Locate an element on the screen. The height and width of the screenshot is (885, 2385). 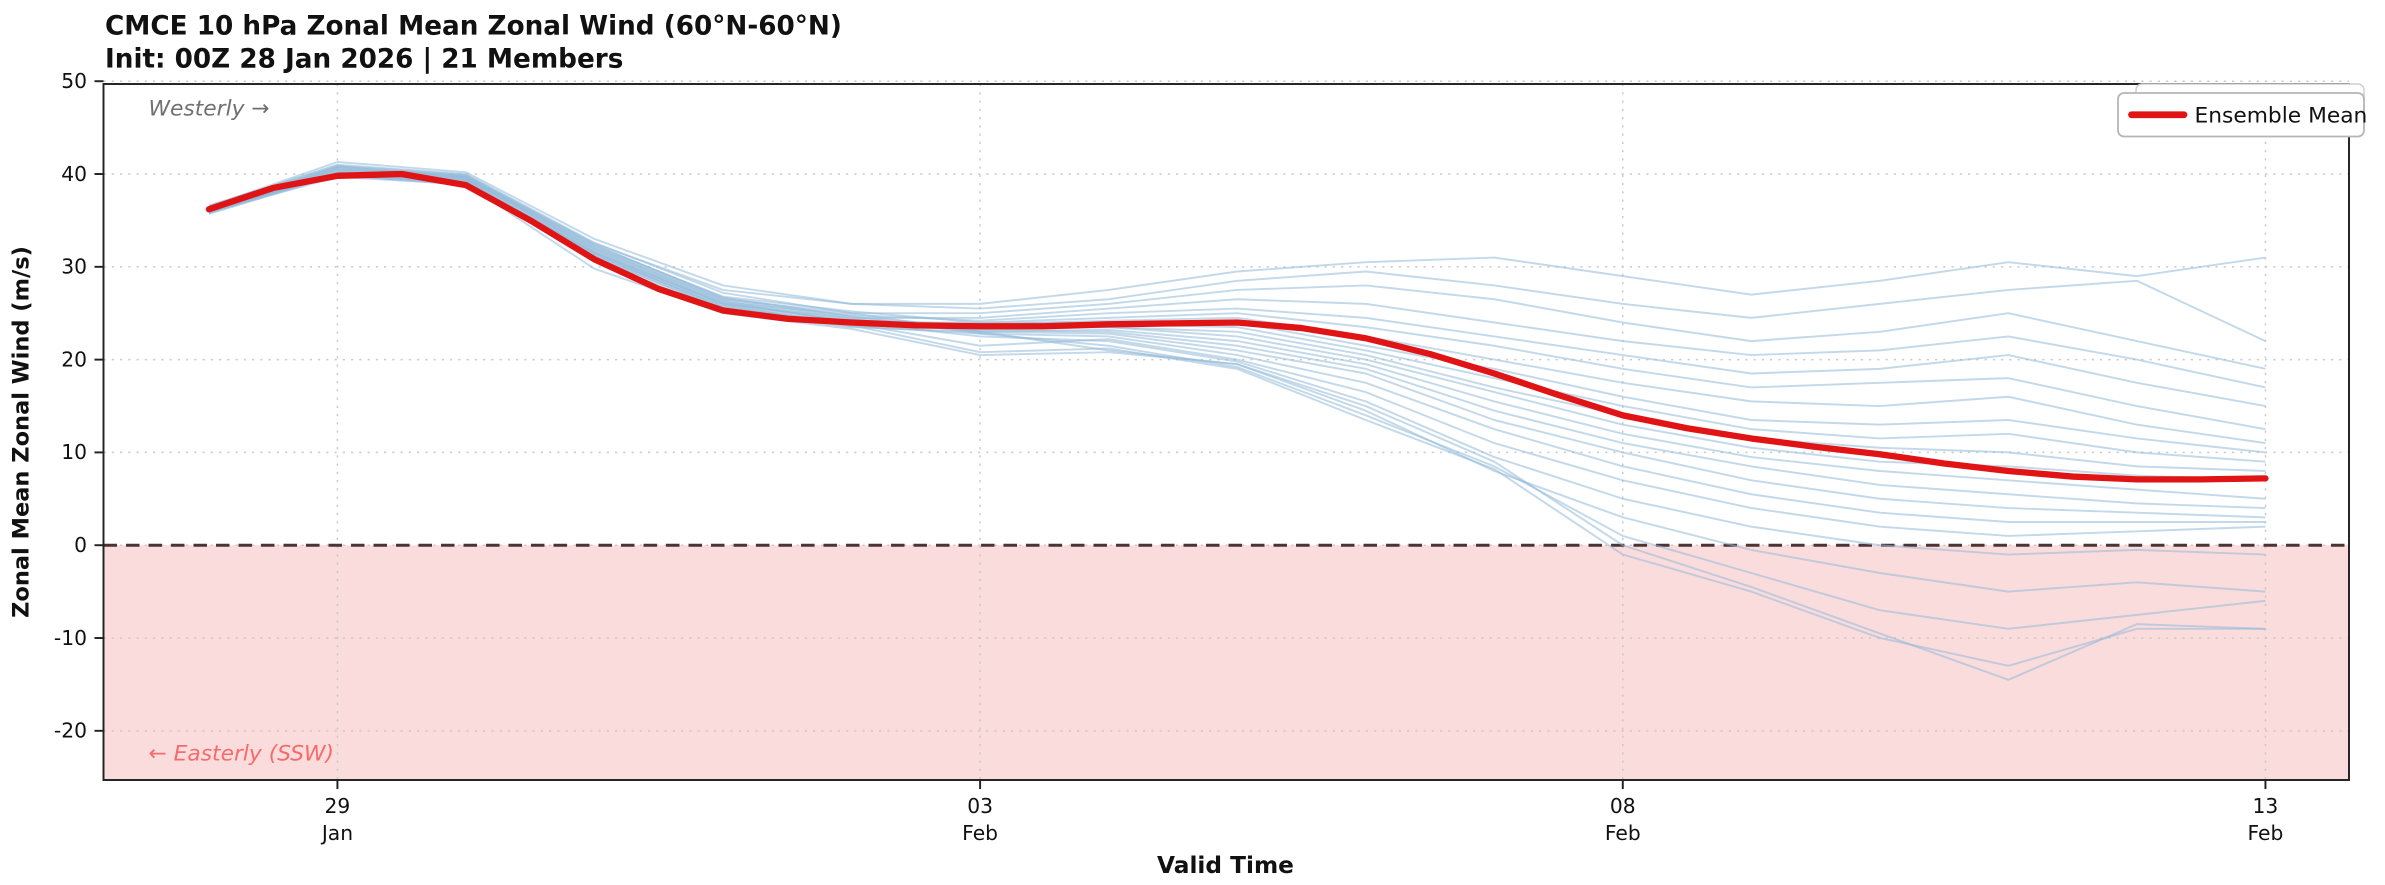
x-tick-label-month: Jan is located at coordinates (336, 833).